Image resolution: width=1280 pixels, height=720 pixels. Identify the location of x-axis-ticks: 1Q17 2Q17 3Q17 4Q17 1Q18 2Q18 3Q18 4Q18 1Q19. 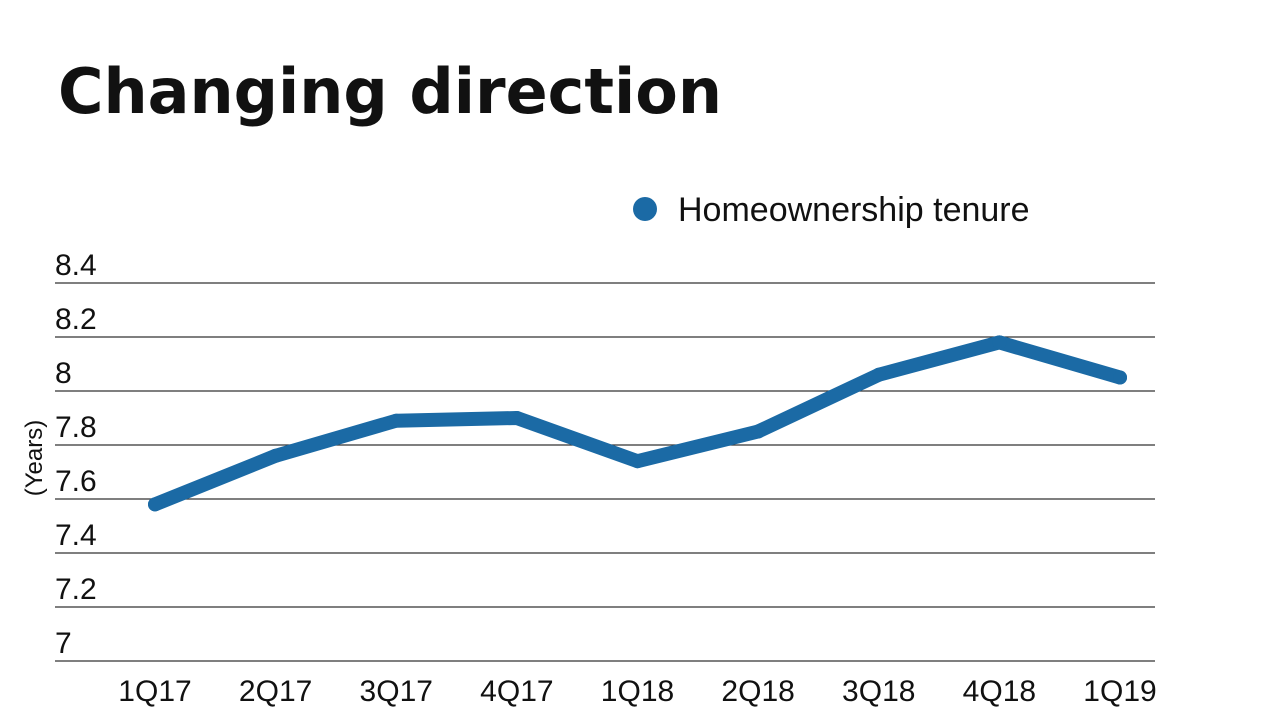
(637, 691).